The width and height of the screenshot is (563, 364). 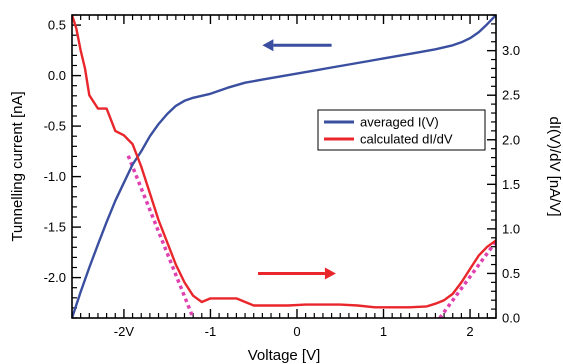 What do you see at coordinates (399, 122) in the screenshot?
I see `legend-label-averaged-iv: averaged I(V)` at bounding box center [399, 122].